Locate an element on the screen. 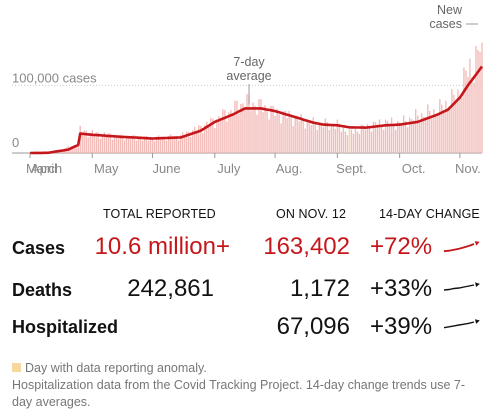 The width and height of the screenshot is (496, 418). x-label-march: March is located at coordinates (44, 168).